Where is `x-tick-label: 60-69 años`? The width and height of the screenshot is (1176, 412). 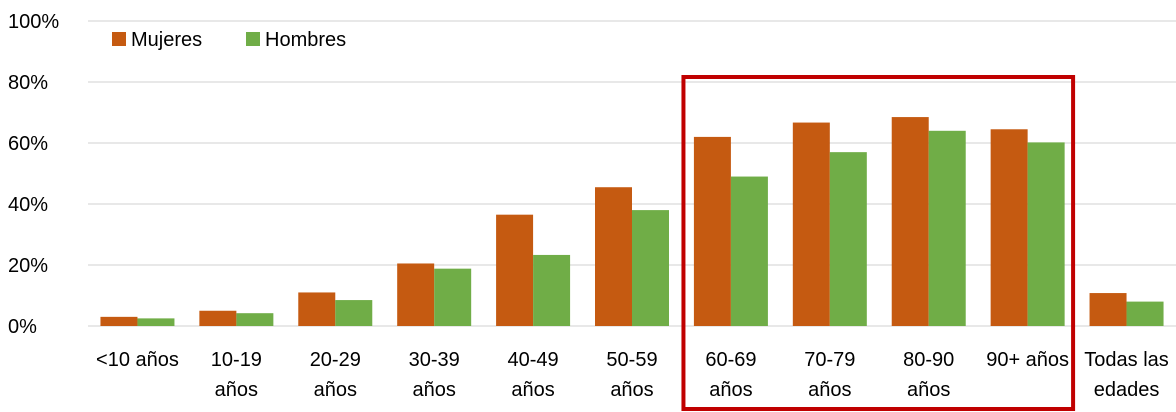 x-tick-label: 60-69 años is located at coordinates (730, 375).